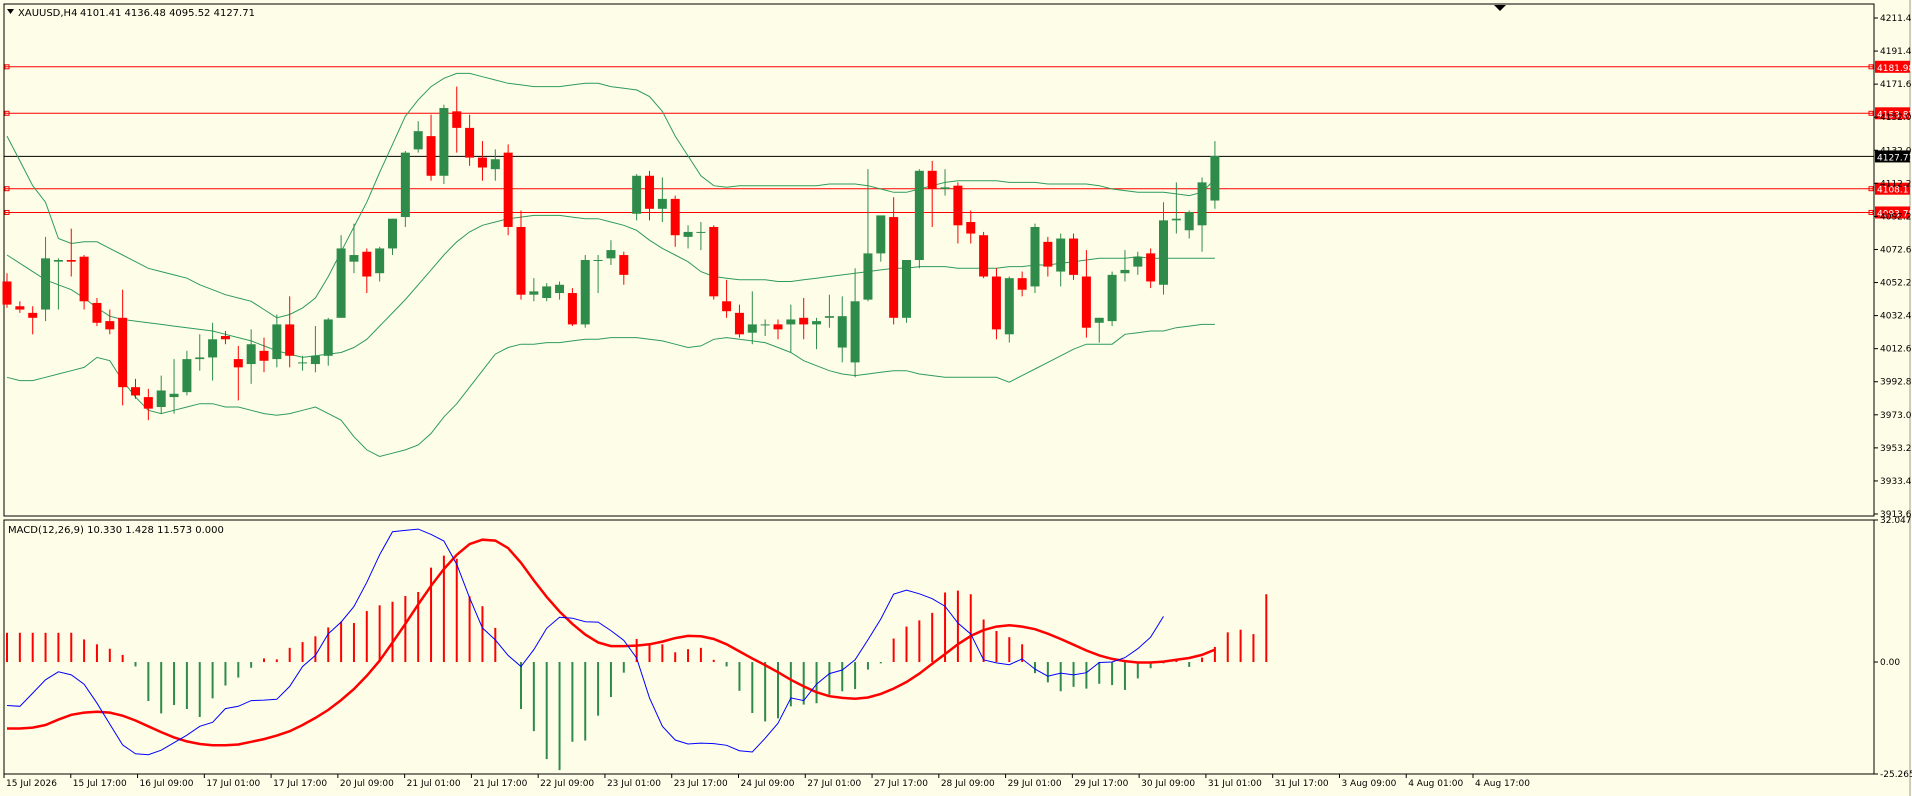  What do you see at coordinates (7, 113) in the screenshot?
I see `level-anchor` at bounding box center [7, 113].